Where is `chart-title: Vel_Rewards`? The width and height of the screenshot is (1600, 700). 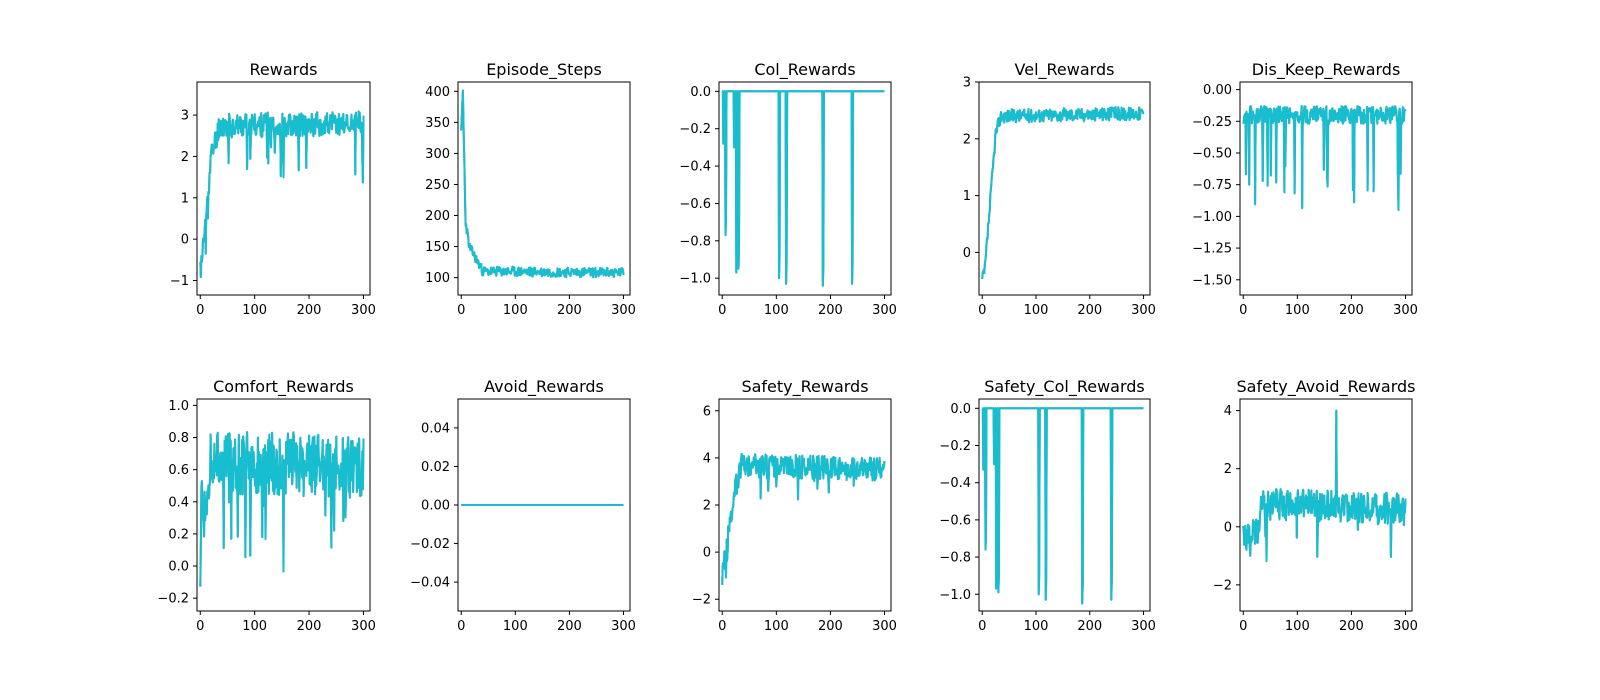
chart-title: Vel_Rewards is located at coordinates (1065, 70).